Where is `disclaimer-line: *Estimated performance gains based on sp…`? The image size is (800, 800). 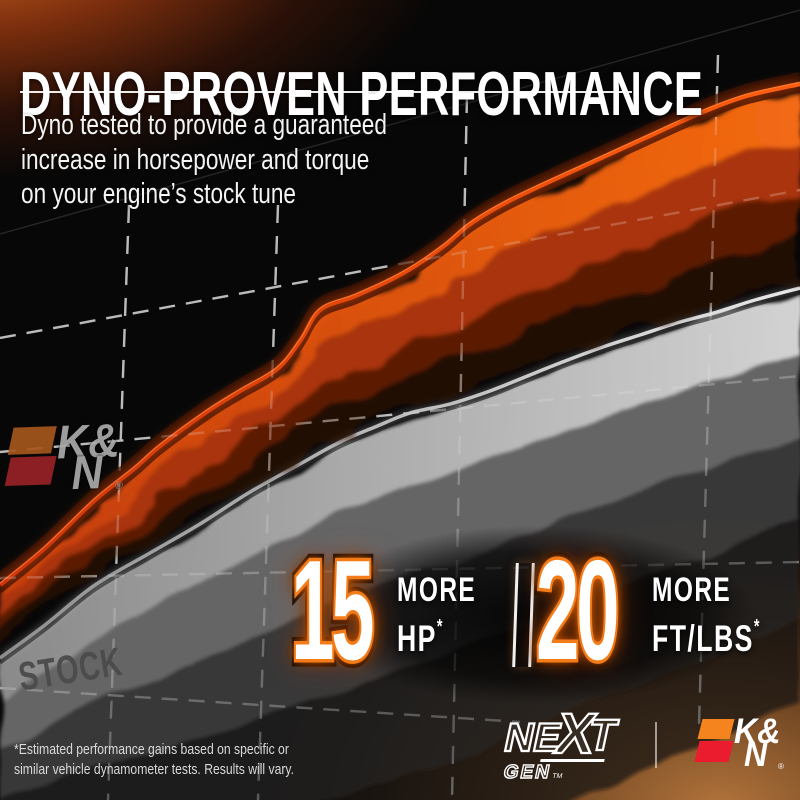
disclaimer-line: *Estimated performance gains based on sp… is located at coordinates (151, 750).